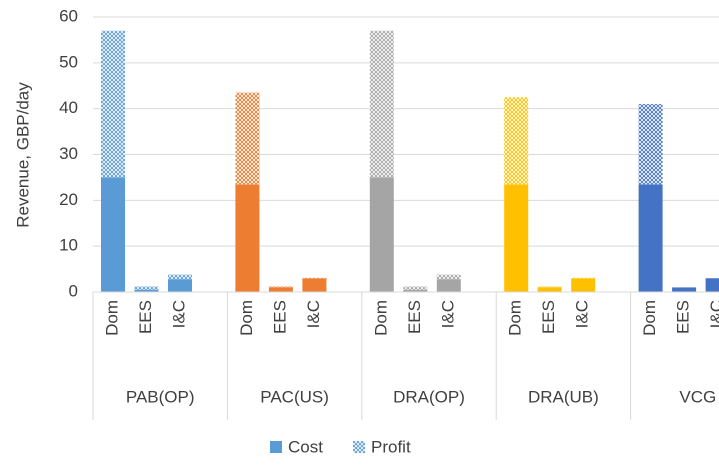 This screenshot has width=719, height=466. I want to click on y-tick-label: 60, so click(68, 15).